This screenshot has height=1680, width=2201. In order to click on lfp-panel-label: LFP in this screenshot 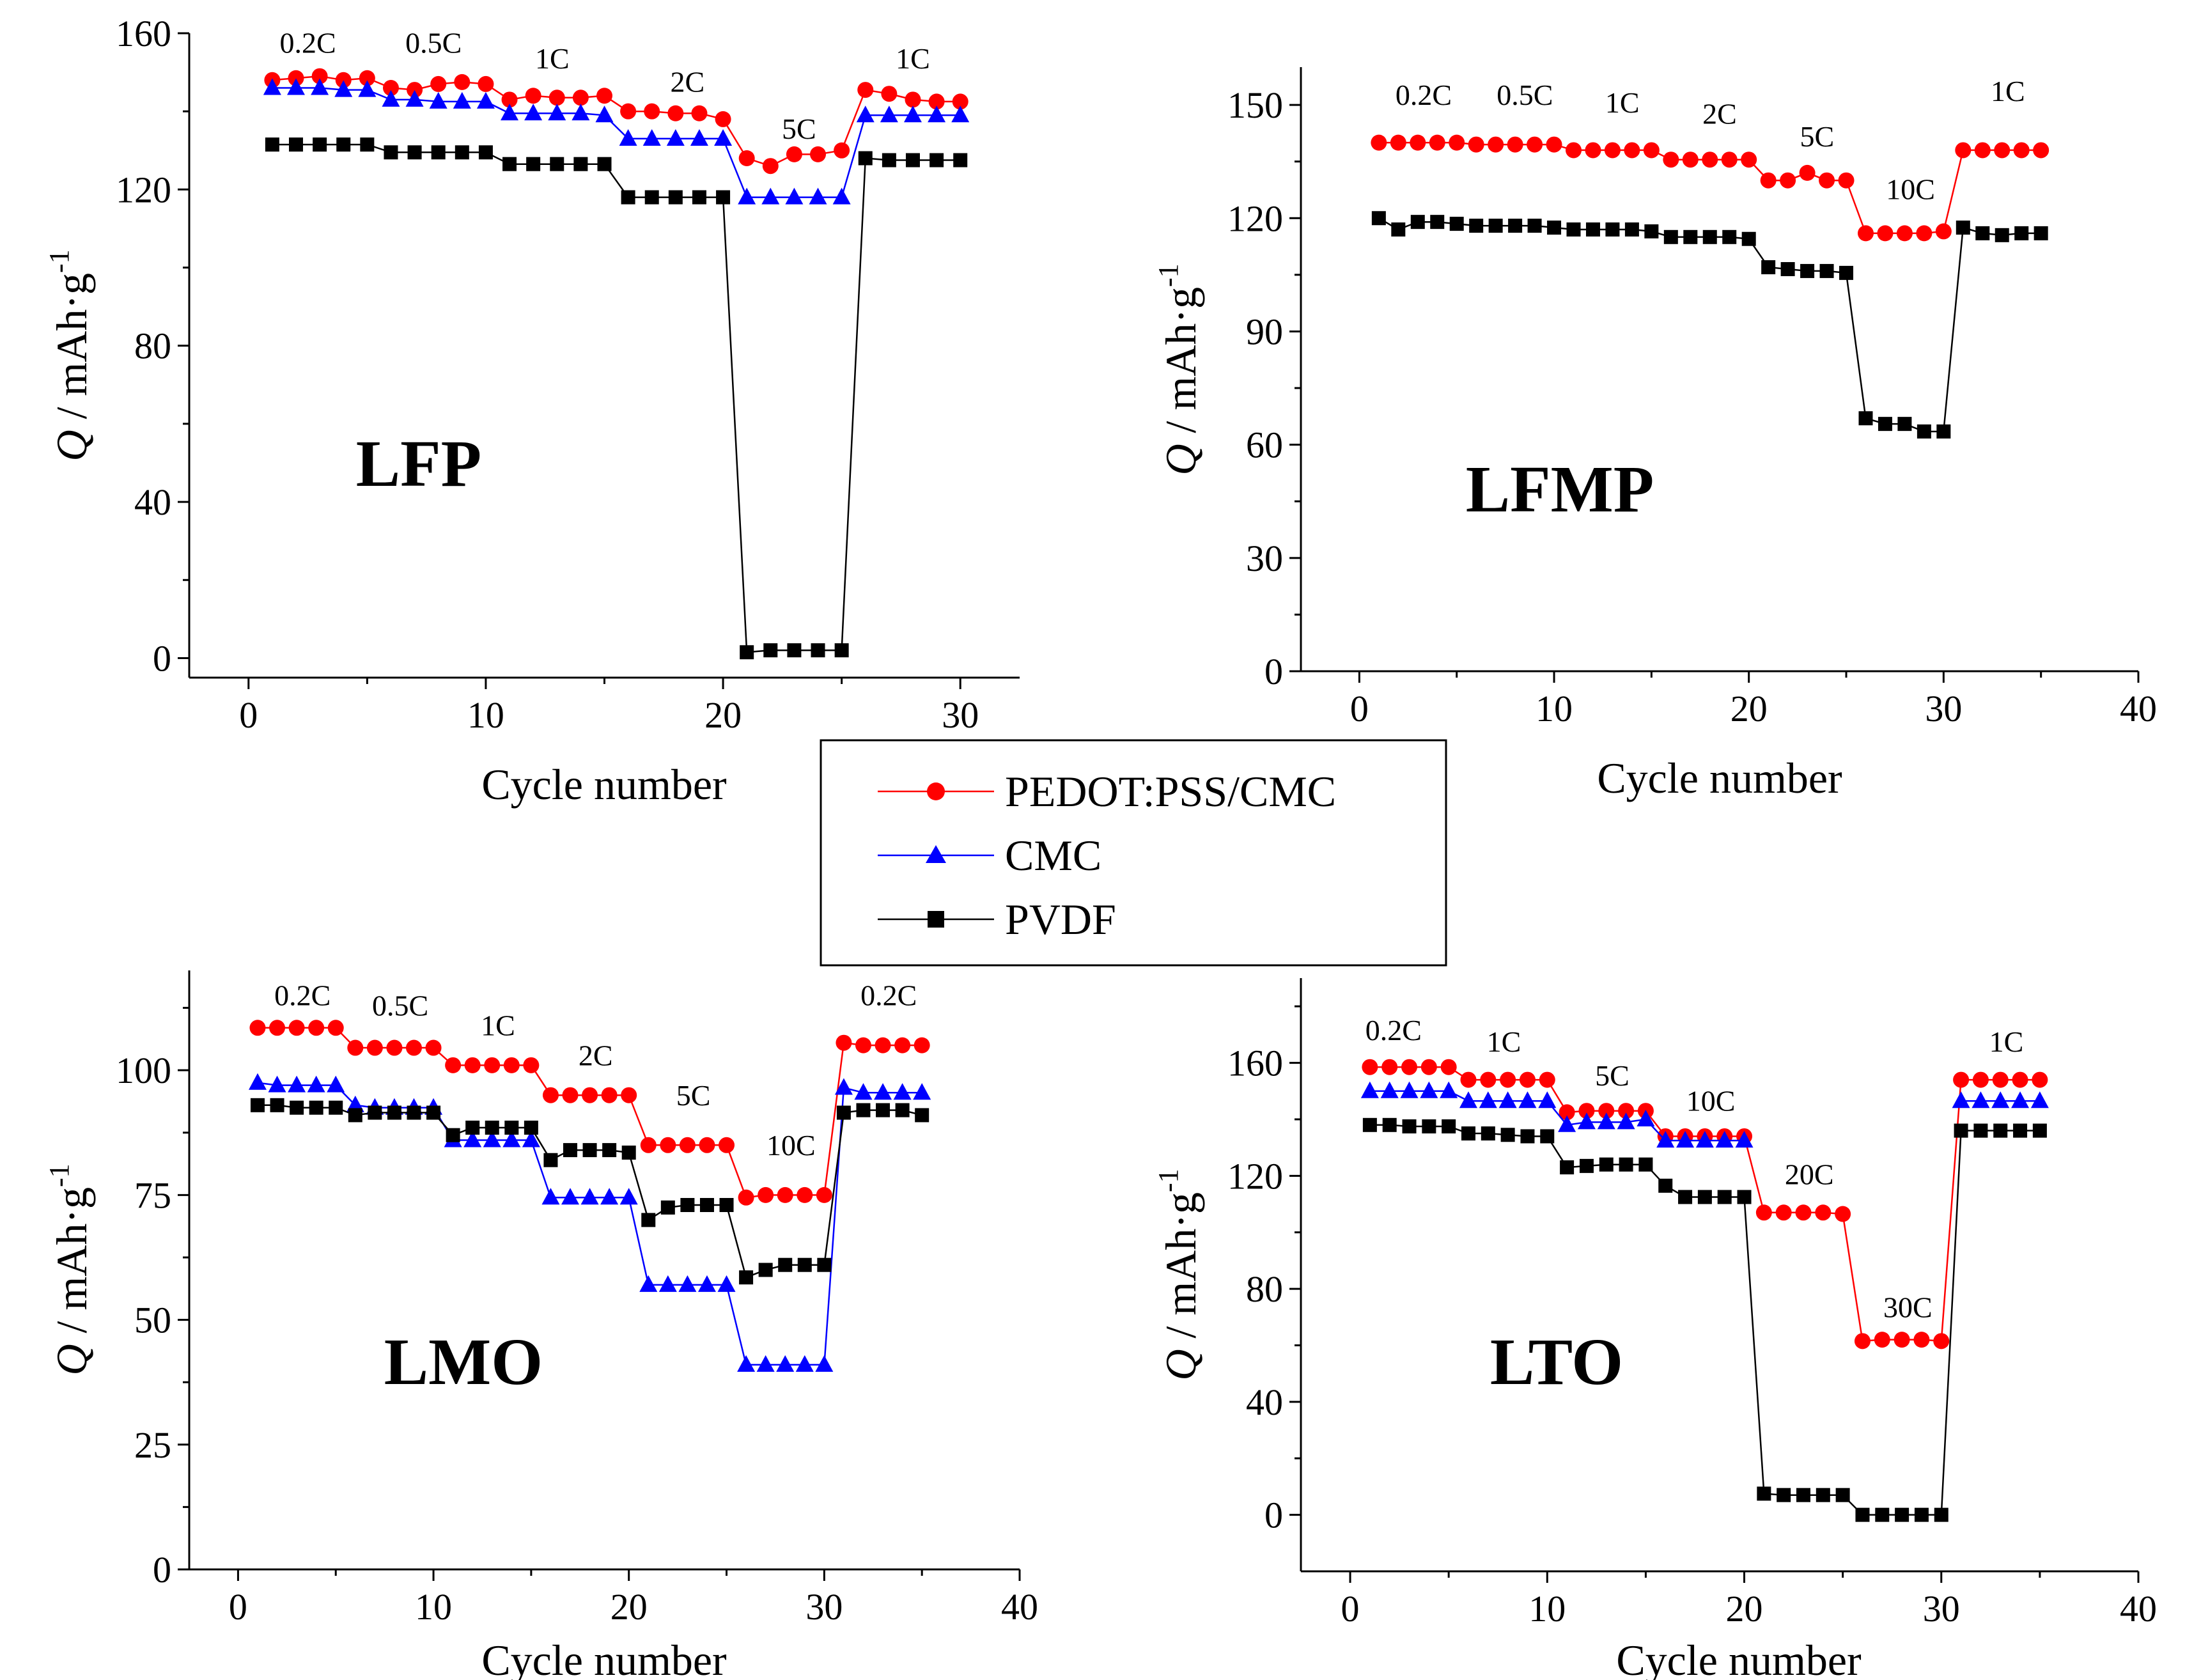, I will do `click(418, 464)`.